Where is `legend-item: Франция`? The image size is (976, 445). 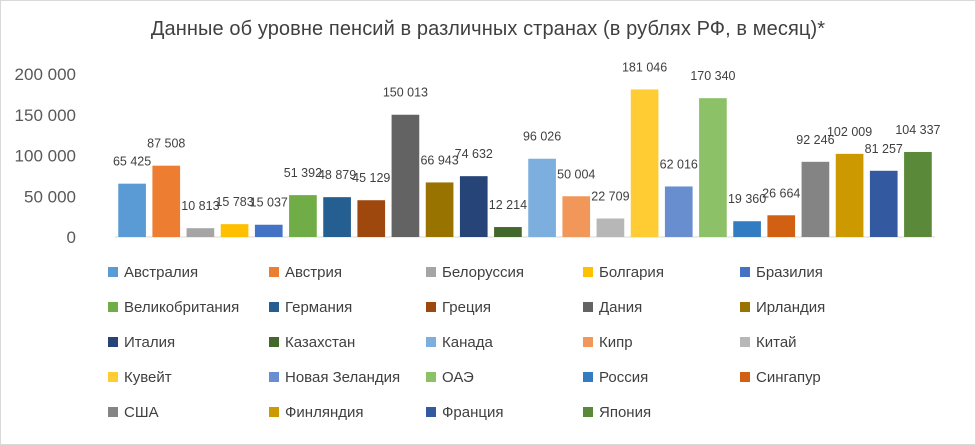
legend-item: Франция is located at coordinates (464, 412).